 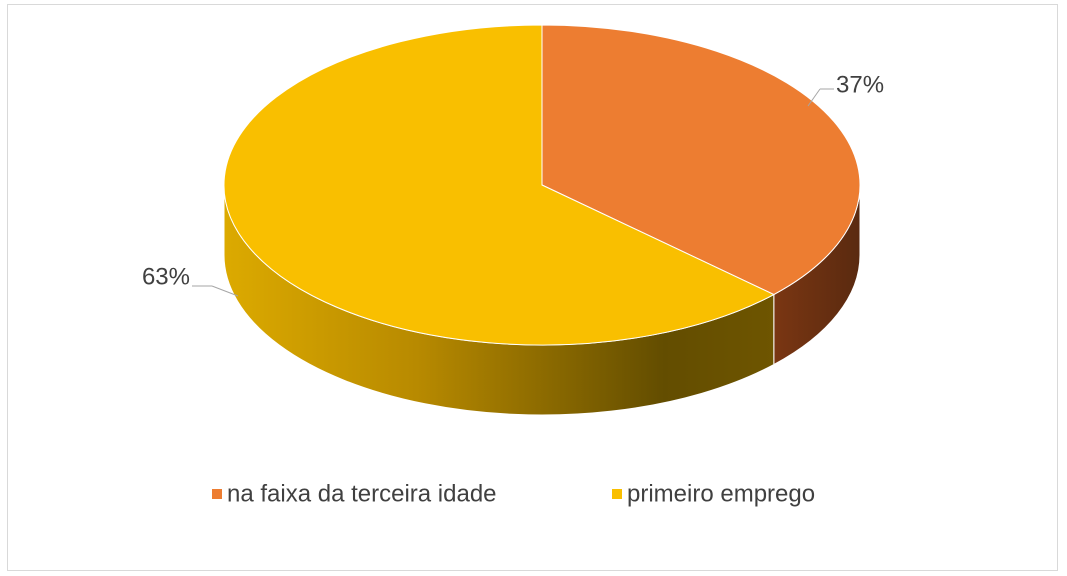 What do you see at coordinates (860, 84) in the screenshot?
I see `data-label: 37%` at bounding box center [860, 84].